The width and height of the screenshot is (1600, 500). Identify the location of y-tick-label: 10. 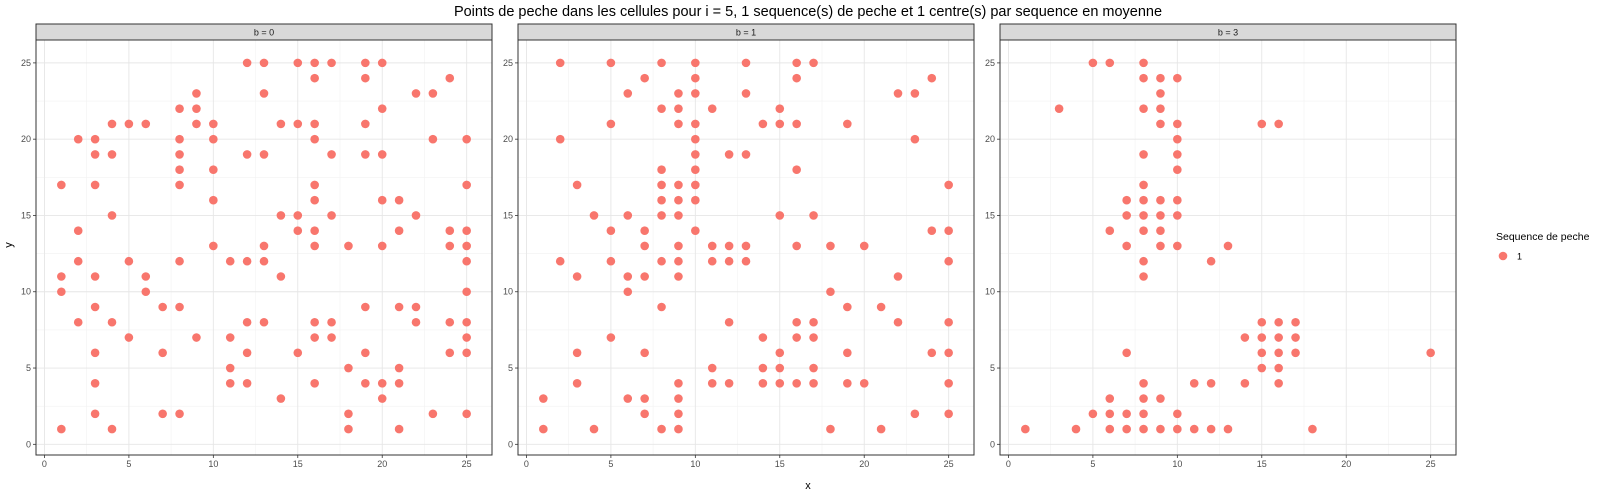
(990, 292).